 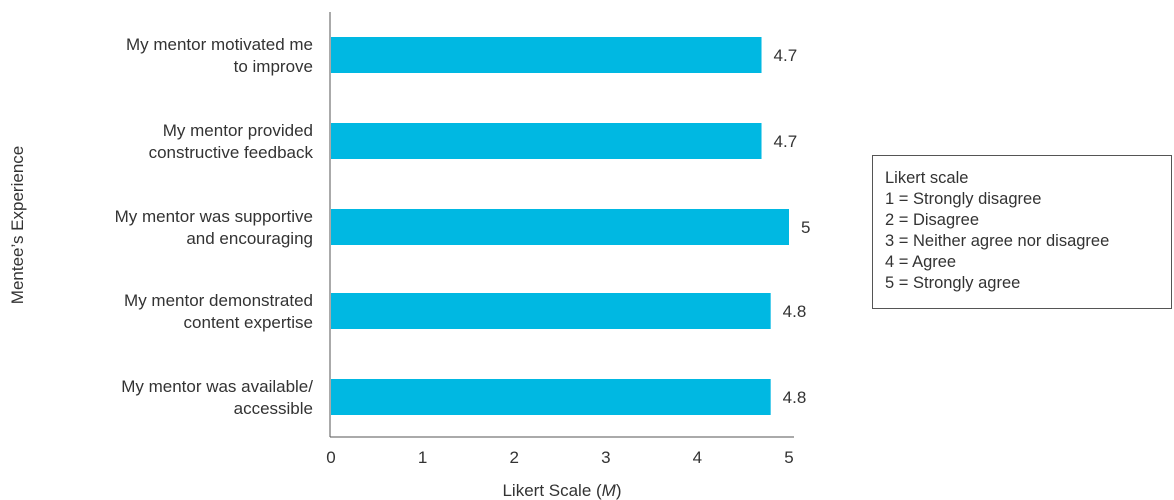 What do you see at coordinates (231, 141) in the screenshot?
I see `category-label-2: My mentor provided constructive feedback` at bounding box center [231, 141].